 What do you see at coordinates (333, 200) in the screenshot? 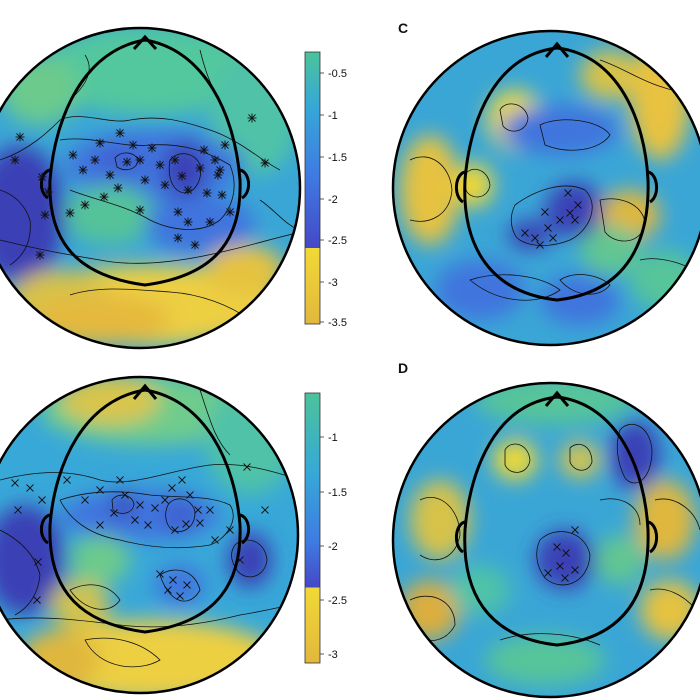
I see `colorbar-tick-label: -2` at bounding box center [333, 200].